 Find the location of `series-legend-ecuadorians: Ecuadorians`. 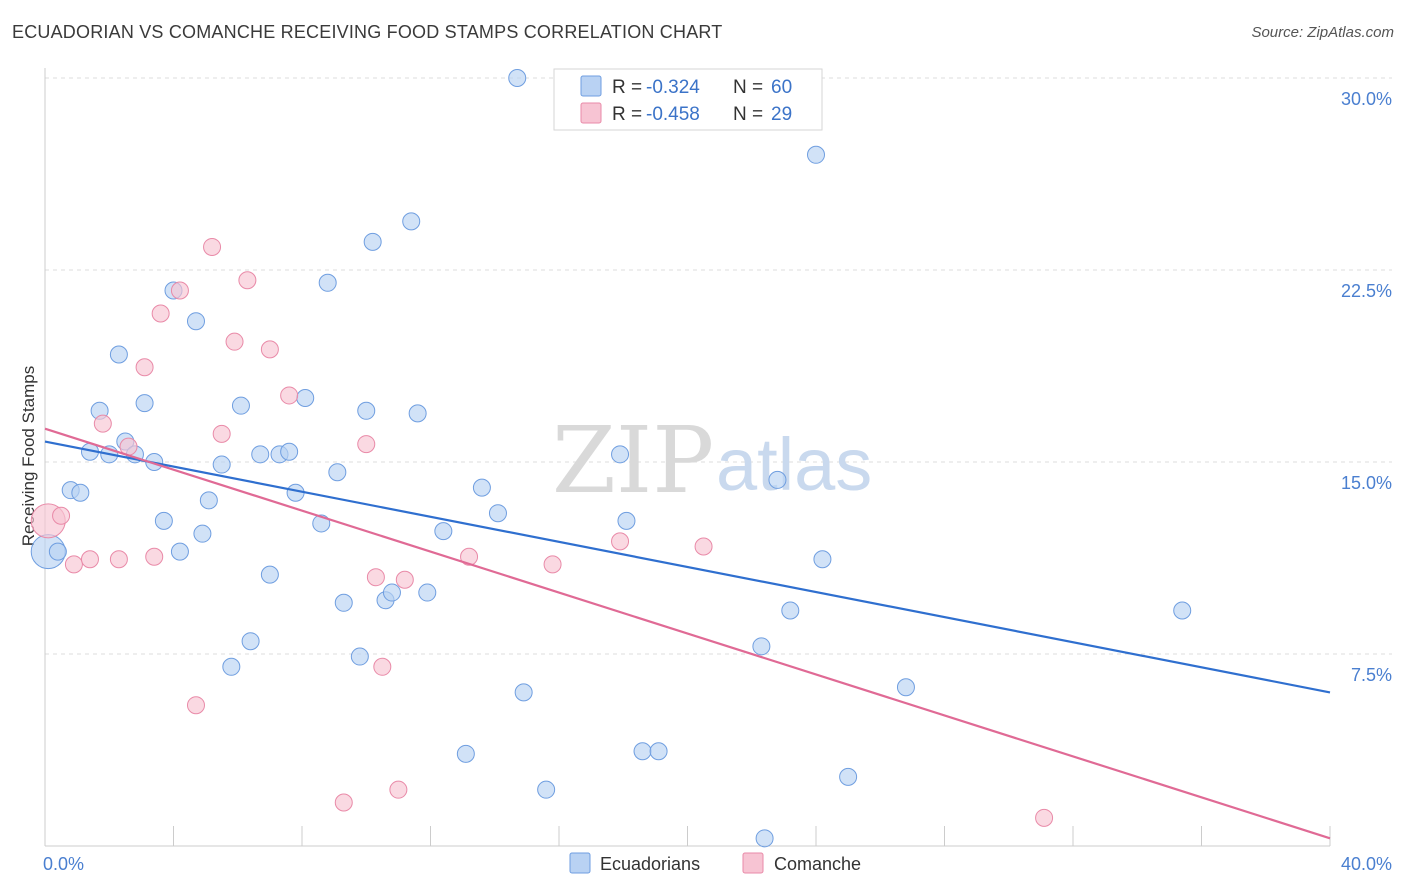

series-legend-ecuadorians: Ecuadorians is located at coordinates (650, 864).